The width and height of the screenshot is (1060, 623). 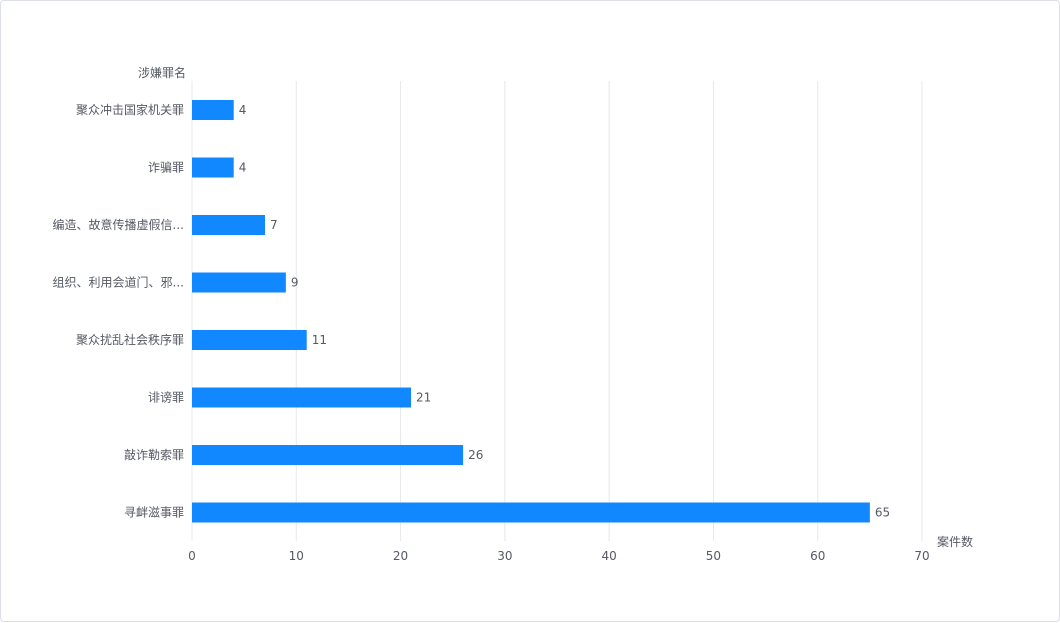 I want to click on category-label: 聚众扰乱社会秩序罪, so click(x=130, y=339).